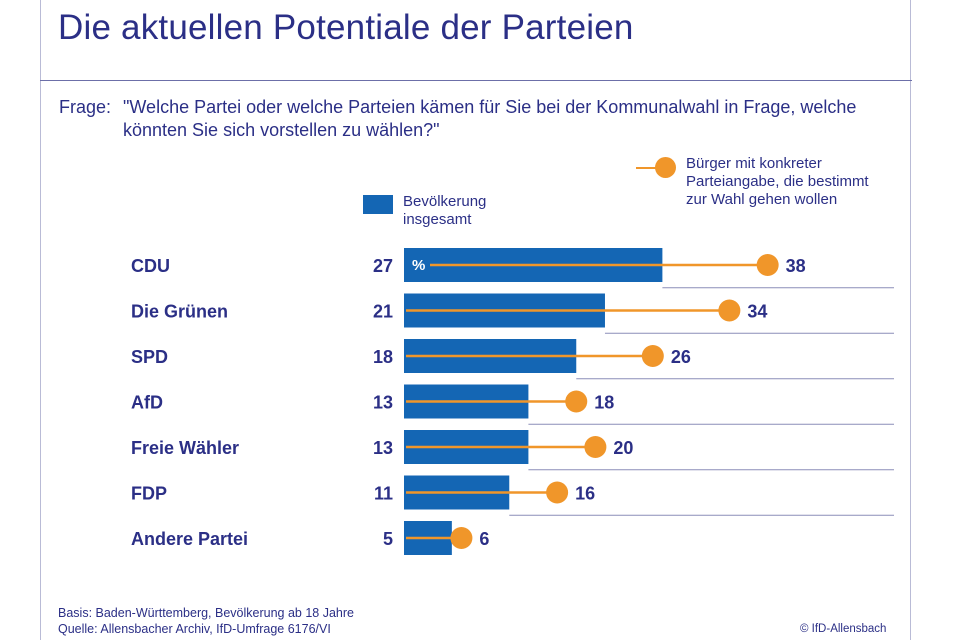 The image size is (960, 640). Describe the element at coordinates (149, 357) in the screenshot. I see `category-label: SPD` at that location.